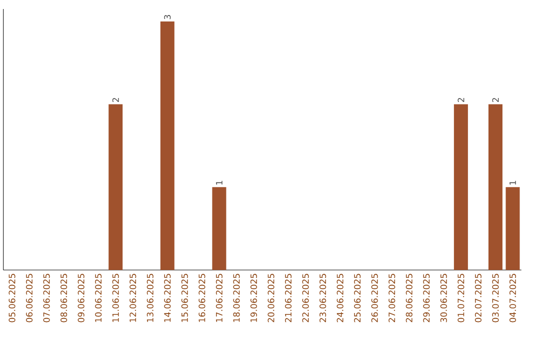 The image size is (540, 340). I want to click on x-tick-label: 23.06.2025, so click(323, 298).